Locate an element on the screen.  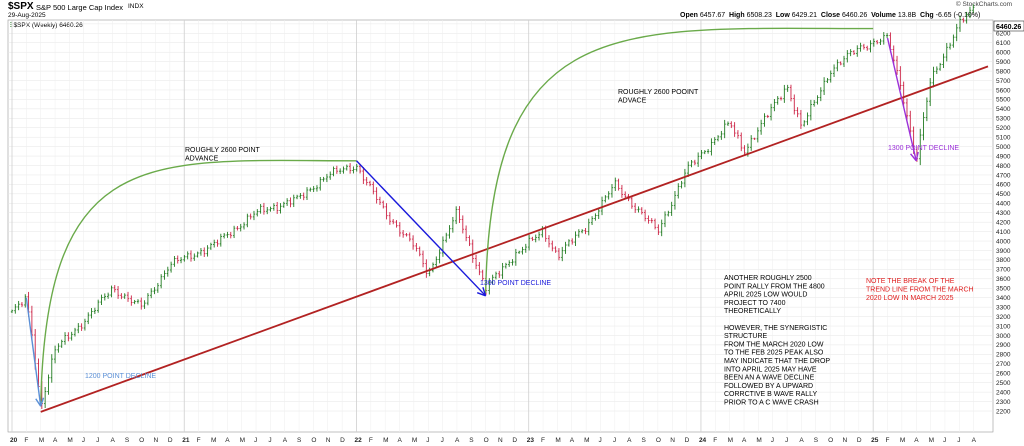
index-name: S&P 500 Large Cap Index is located at coordinates (80, 7).